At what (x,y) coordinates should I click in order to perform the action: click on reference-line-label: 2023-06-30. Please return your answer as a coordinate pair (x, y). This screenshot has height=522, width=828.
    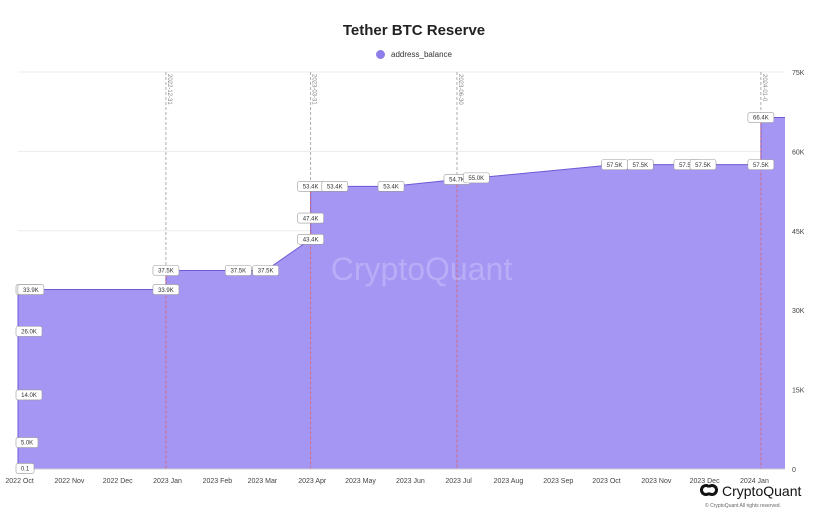
    Looking at the image, I should click on (460, 89).